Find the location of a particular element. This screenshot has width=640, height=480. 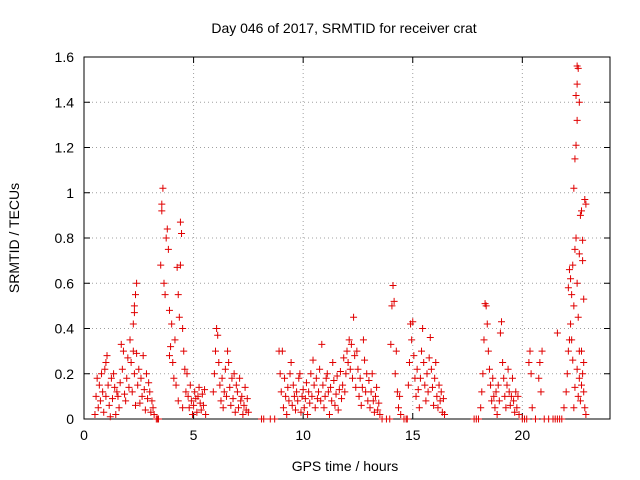

x-tick-label: 15 is located at coordinates (413, 435).